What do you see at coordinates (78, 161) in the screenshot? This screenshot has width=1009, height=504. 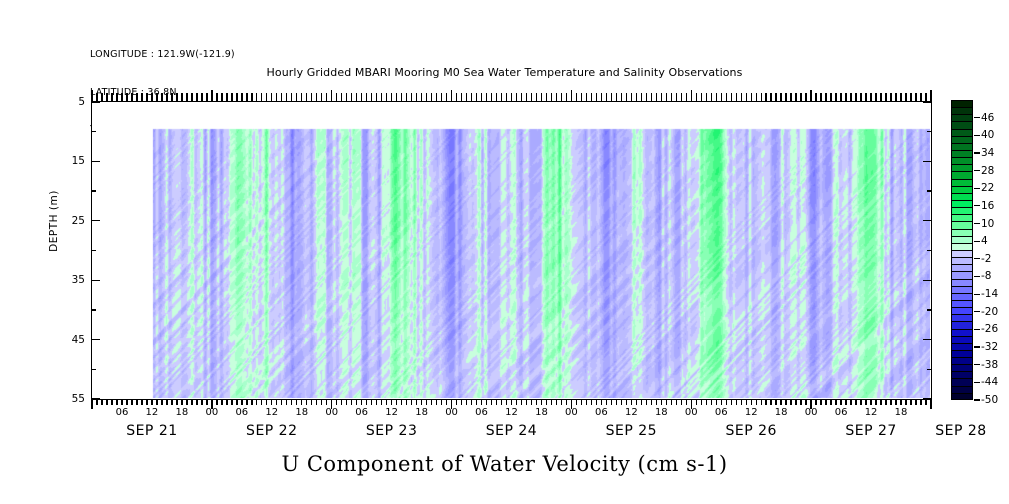 I see `y-axis-tick-label: 15` at bounding box center [78, 161].